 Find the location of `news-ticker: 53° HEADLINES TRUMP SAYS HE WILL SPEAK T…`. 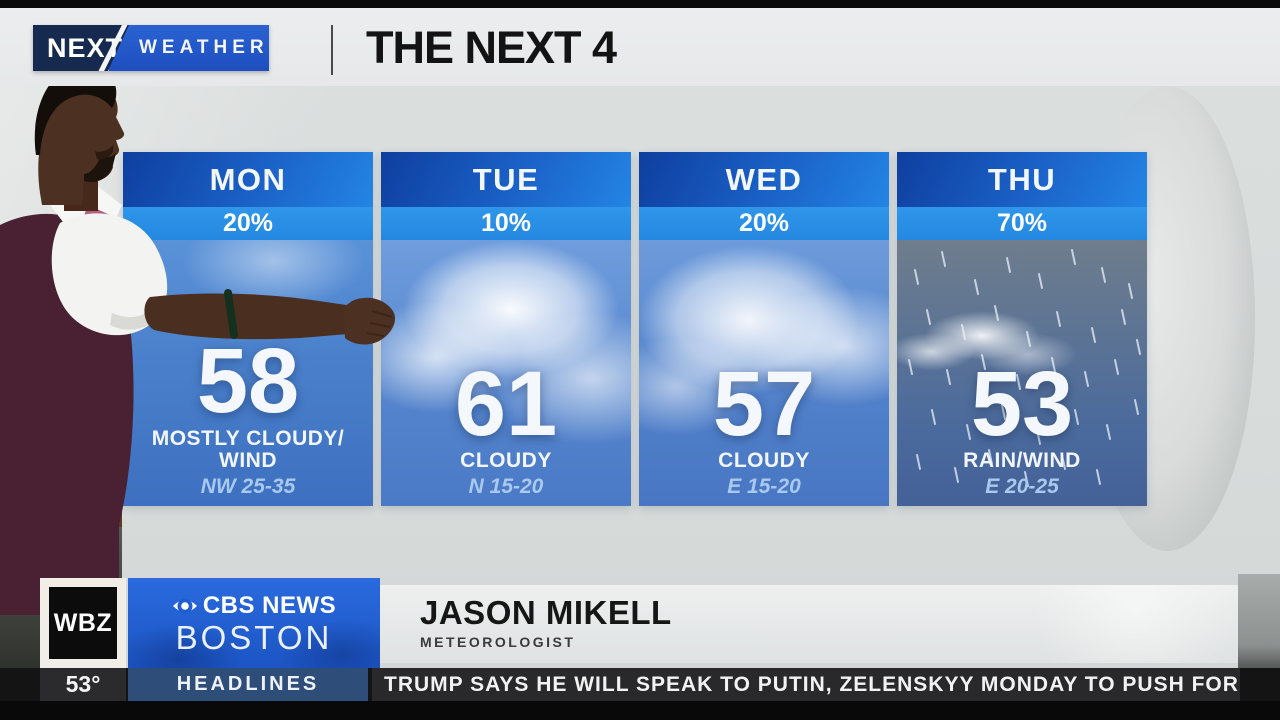

news-ticker: 53° HEADLINES TRUMP SAYS HE WILL SPEAK T… is located at coordinates (640, 684).